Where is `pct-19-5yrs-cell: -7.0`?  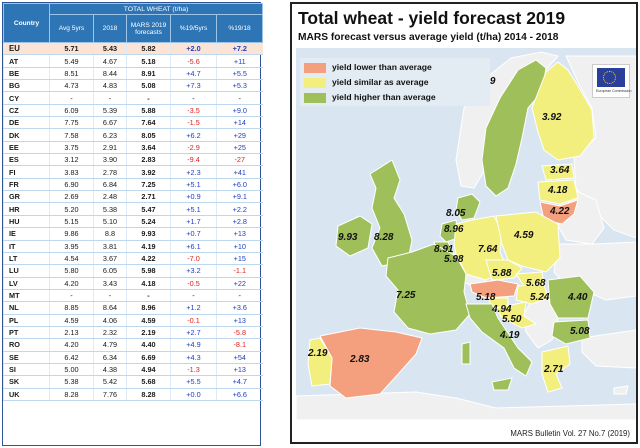 pct-19-5yrs-cell: -7.0 is located at coordinates (193, 259).